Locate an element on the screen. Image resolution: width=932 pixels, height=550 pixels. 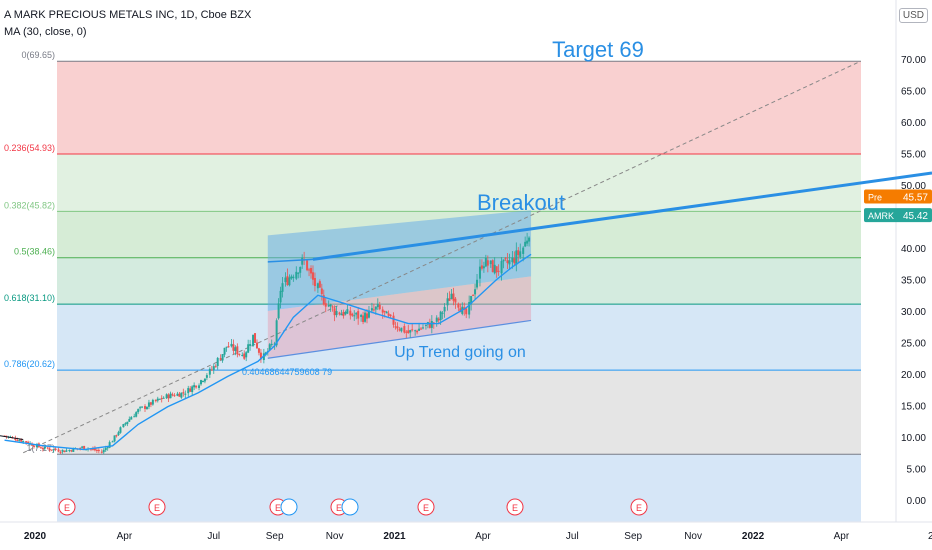
fib-level-label: 0.382(45.82) is located at coordinates (29, 205).